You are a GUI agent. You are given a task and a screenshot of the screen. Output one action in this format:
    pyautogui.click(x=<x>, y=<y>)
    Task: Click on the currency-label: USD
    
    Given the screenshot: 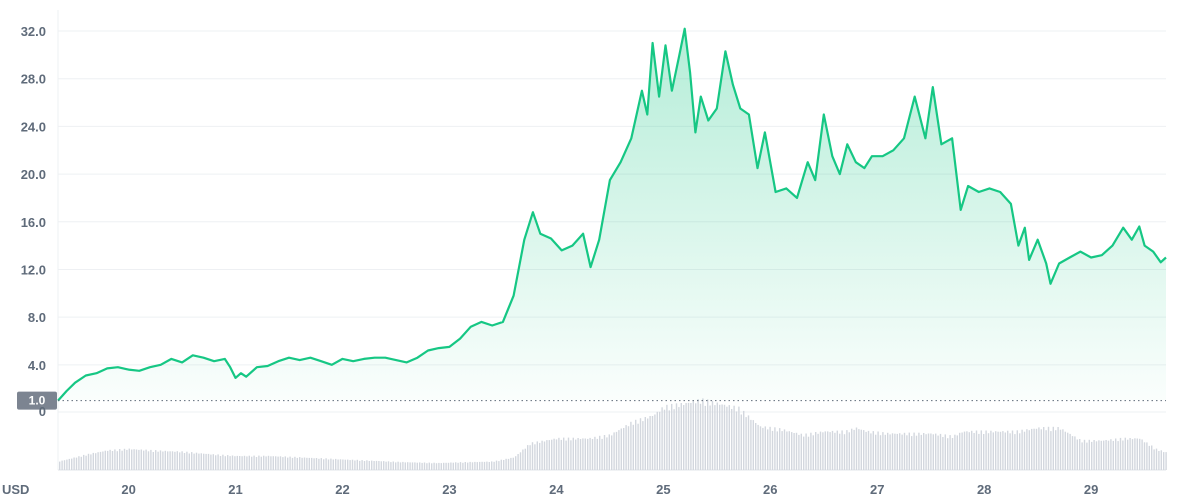 What is the action you would take?
    pyautogui.click(x=15, y=489)
    